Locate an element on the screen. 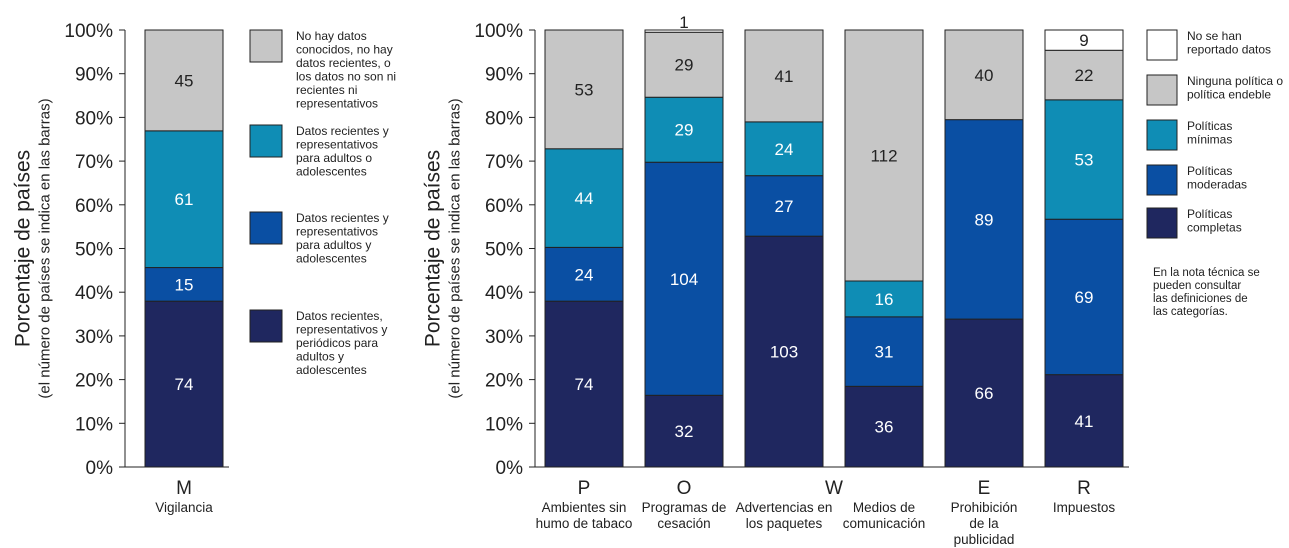  data-label: 112 is located at coordinates (883, 155).